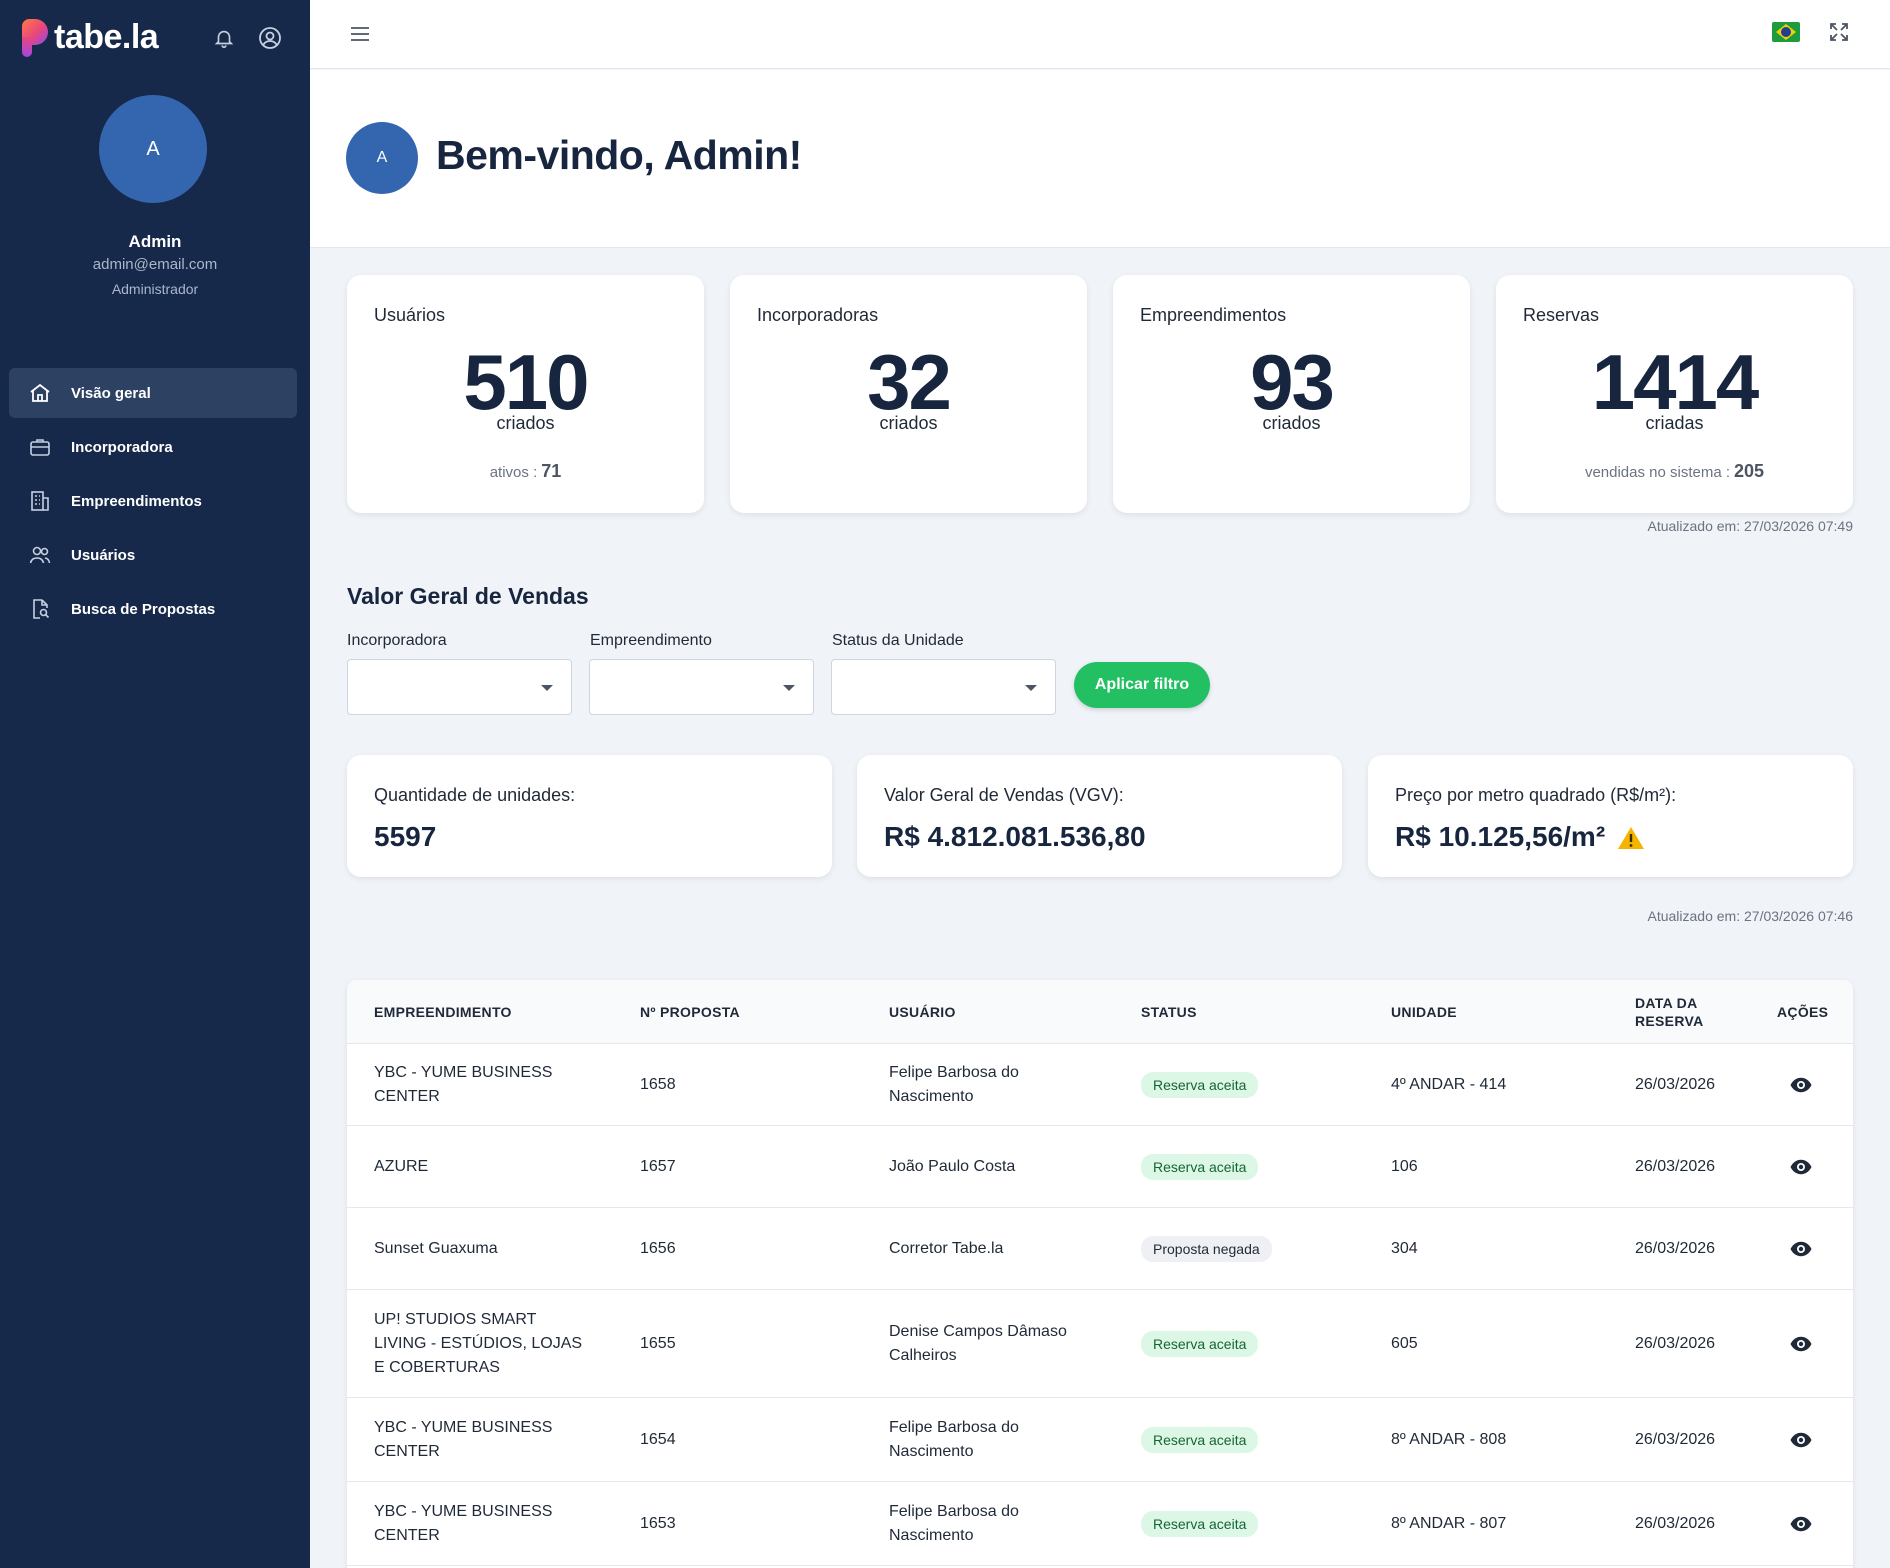 The width and height of the screenshot is (1890, 1568). I want to click on stat-label: Reservas, so click(1561, 315).